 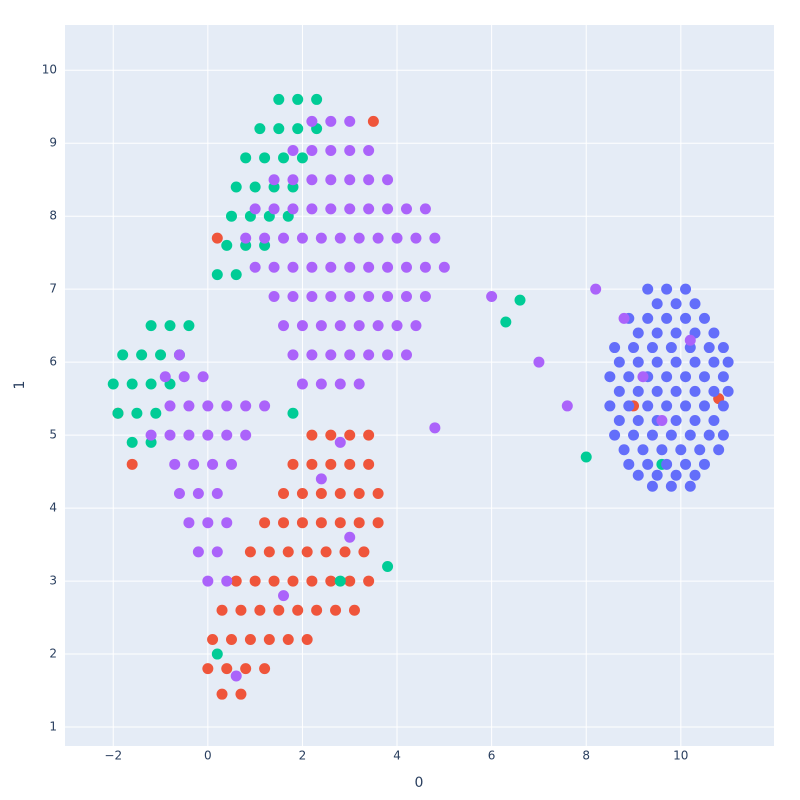 I want to click on x-tick-label: 2, so click(x=303, y=756).